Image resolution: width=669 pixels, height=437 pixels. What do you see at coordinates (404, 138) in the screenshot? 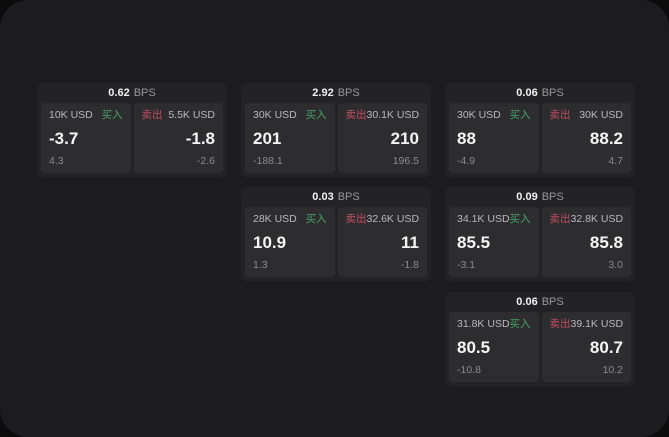
I see `sell-price: 210` at bounding box center [404, 138].